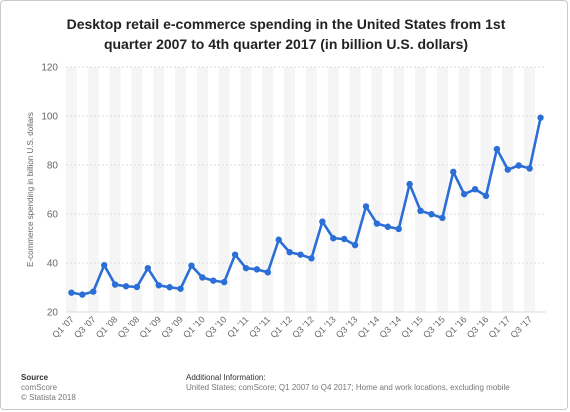 This screenshot has height=412, width=570. What do you see at coordinates (281, 327) in the screenshot?
I see `x-tick-label: Q1 '12` at bounding box center [281, 327].